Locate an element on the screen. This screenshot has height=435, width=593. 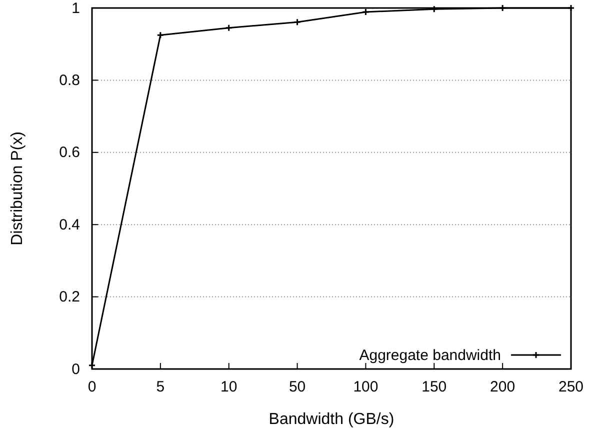
x-tick-label: 0 is located at coordinates (92, 387).